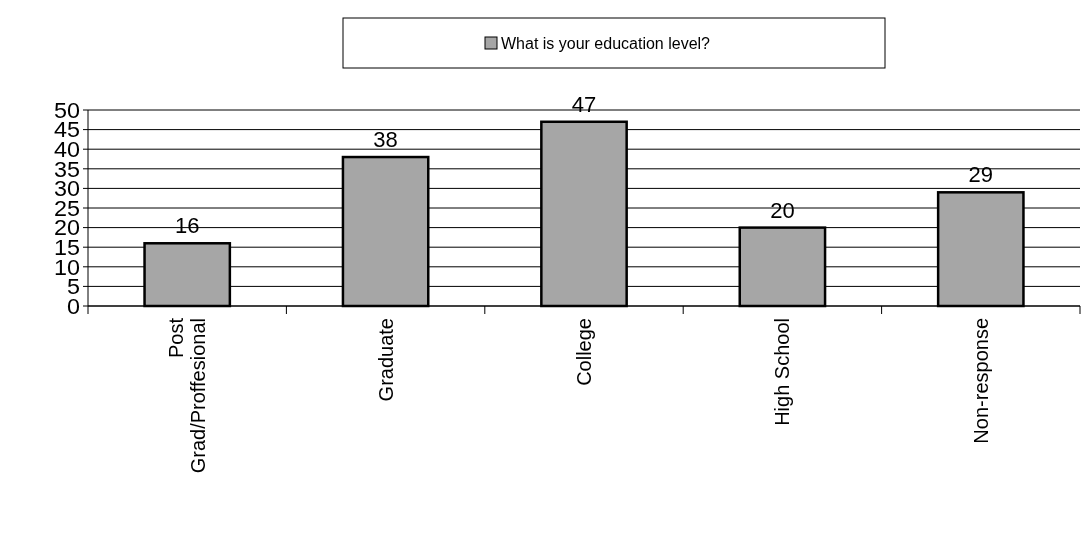 The height and width of the screenshot is (533, 1092). Describe the element at coordinates (980, 381) in the screenshot. I see `x-tick-label: Non-response` at that location.